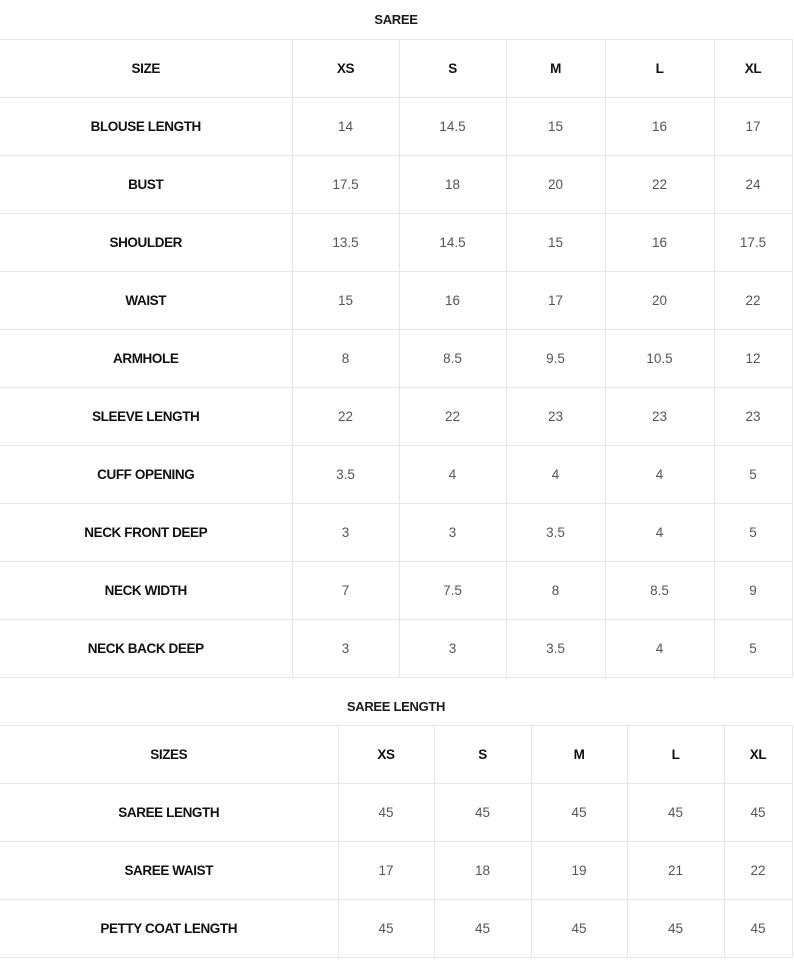 This screenshot has width=794, height=970. I want to click on row-label: SAREE WAIST, so click(169, 870).